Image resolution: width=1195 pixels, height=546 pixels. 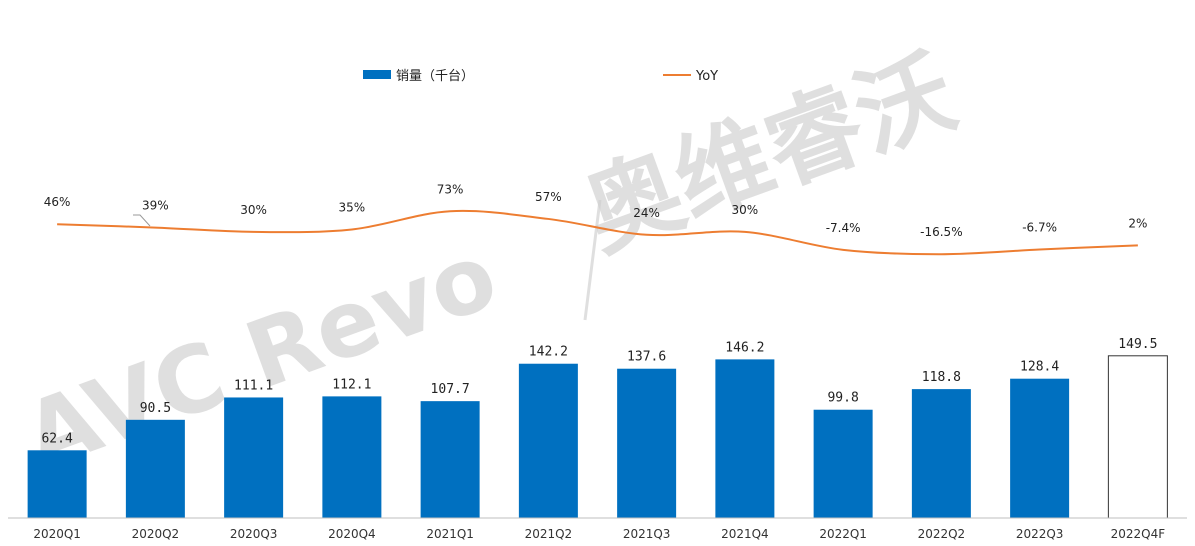 I want to click on legend-bar-swatch, so click(x=377, y=74).